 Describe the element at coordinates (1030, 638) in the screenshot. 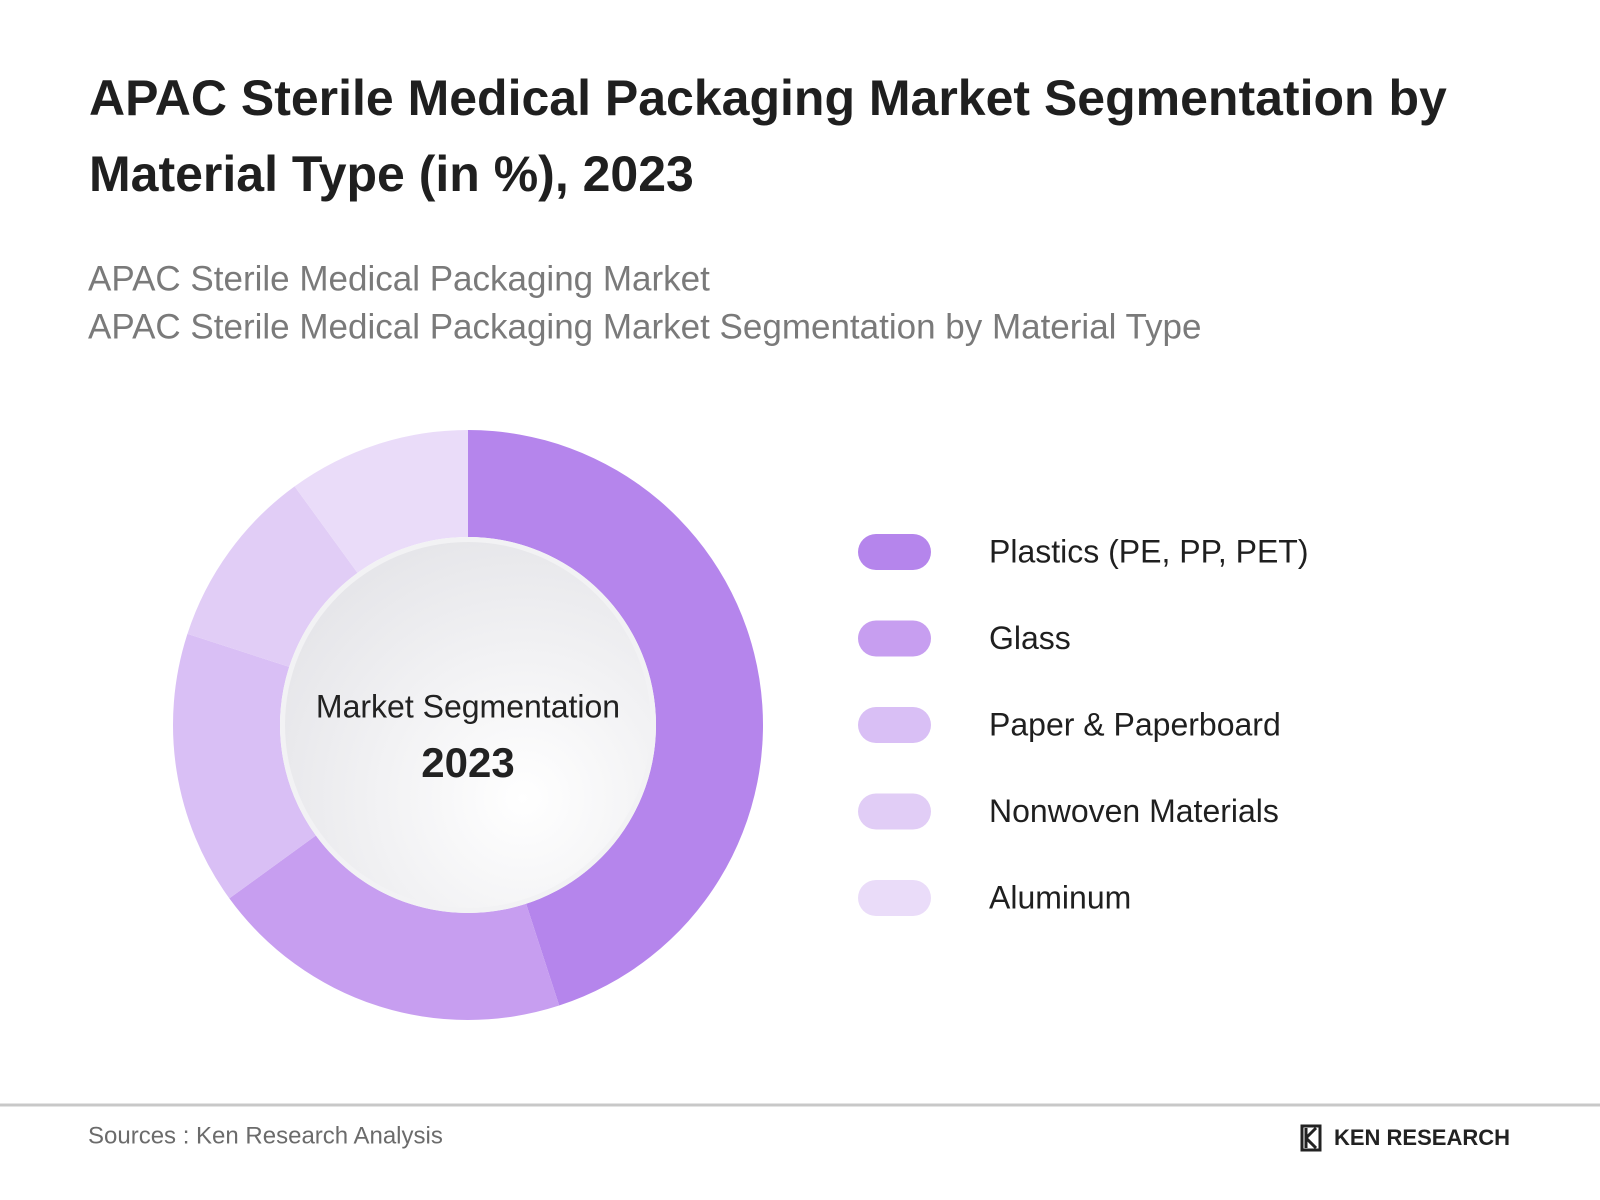

I see `legend-label: Glass` at that location.